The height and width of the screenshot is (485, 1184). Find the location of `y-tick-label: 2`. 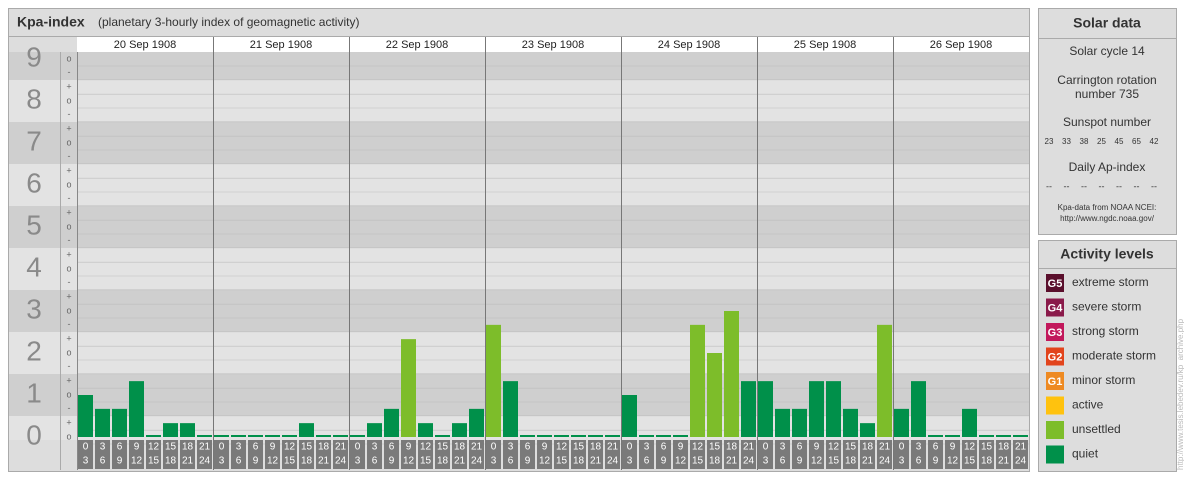

y-tick-label: 2 is located at coordinates (34, 350).